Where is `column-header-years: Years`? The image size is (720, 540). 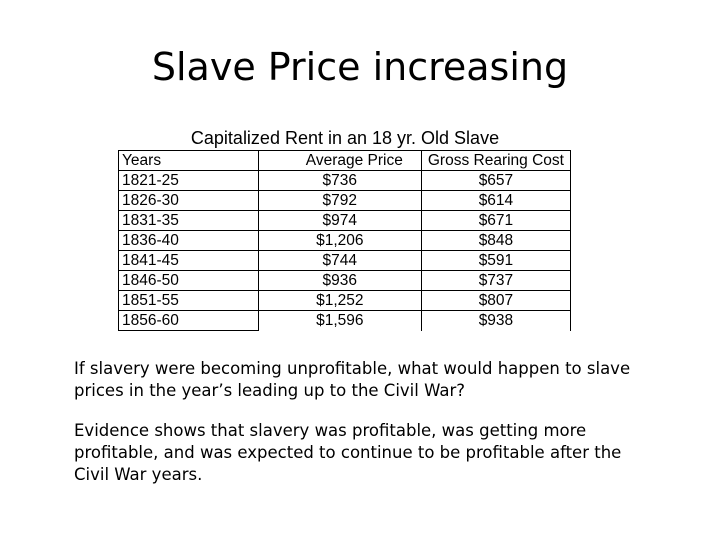 column-header-years: Years is located at coordinates (188, 160).